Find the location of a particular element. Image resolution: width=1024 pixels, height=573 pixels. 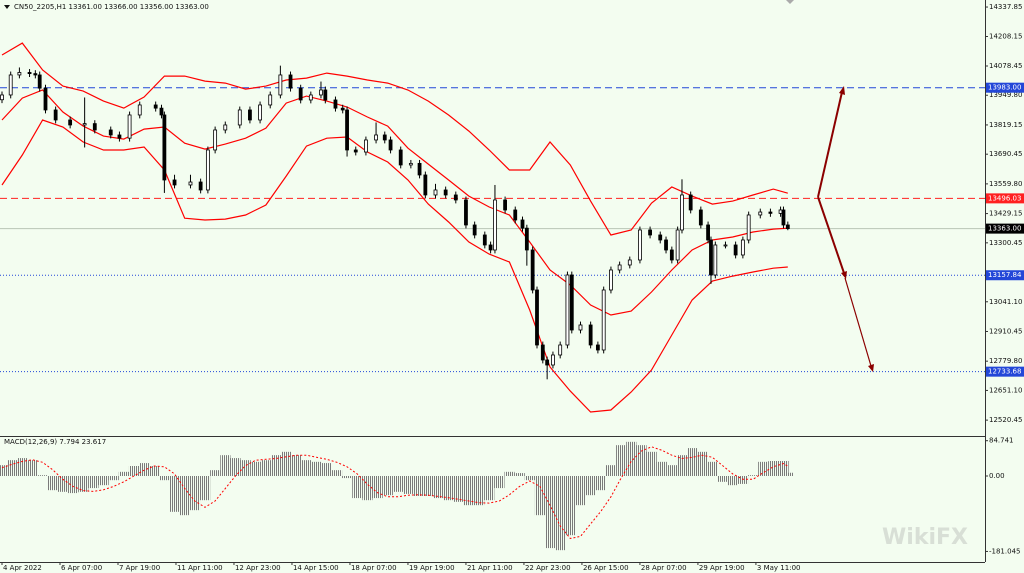

x-tick-label: 6 Apr 07:00 is located at coordinates (81, 568).